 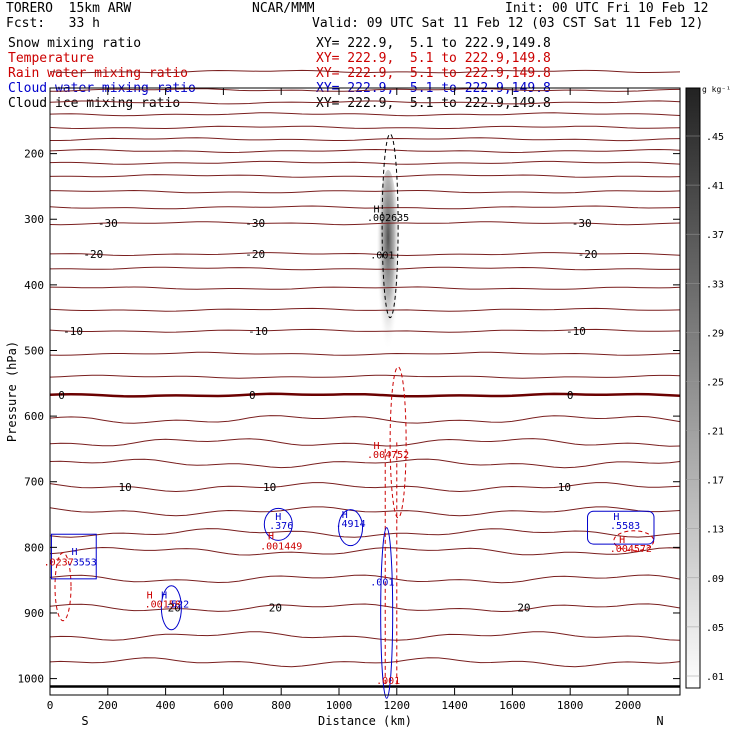 What do you see at coordinates (281, 705) in the screenshot?
I see `x-tick-label: 800` at bounding box center [281, 705].